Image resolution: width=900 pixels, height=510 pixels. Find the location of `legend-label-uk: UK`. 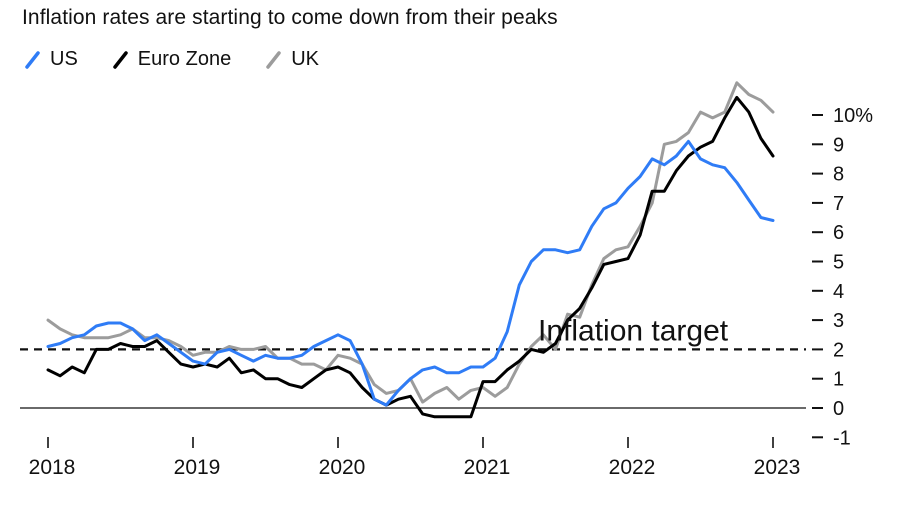

legend-label-uk: UK is located at coordinates (305, 59).